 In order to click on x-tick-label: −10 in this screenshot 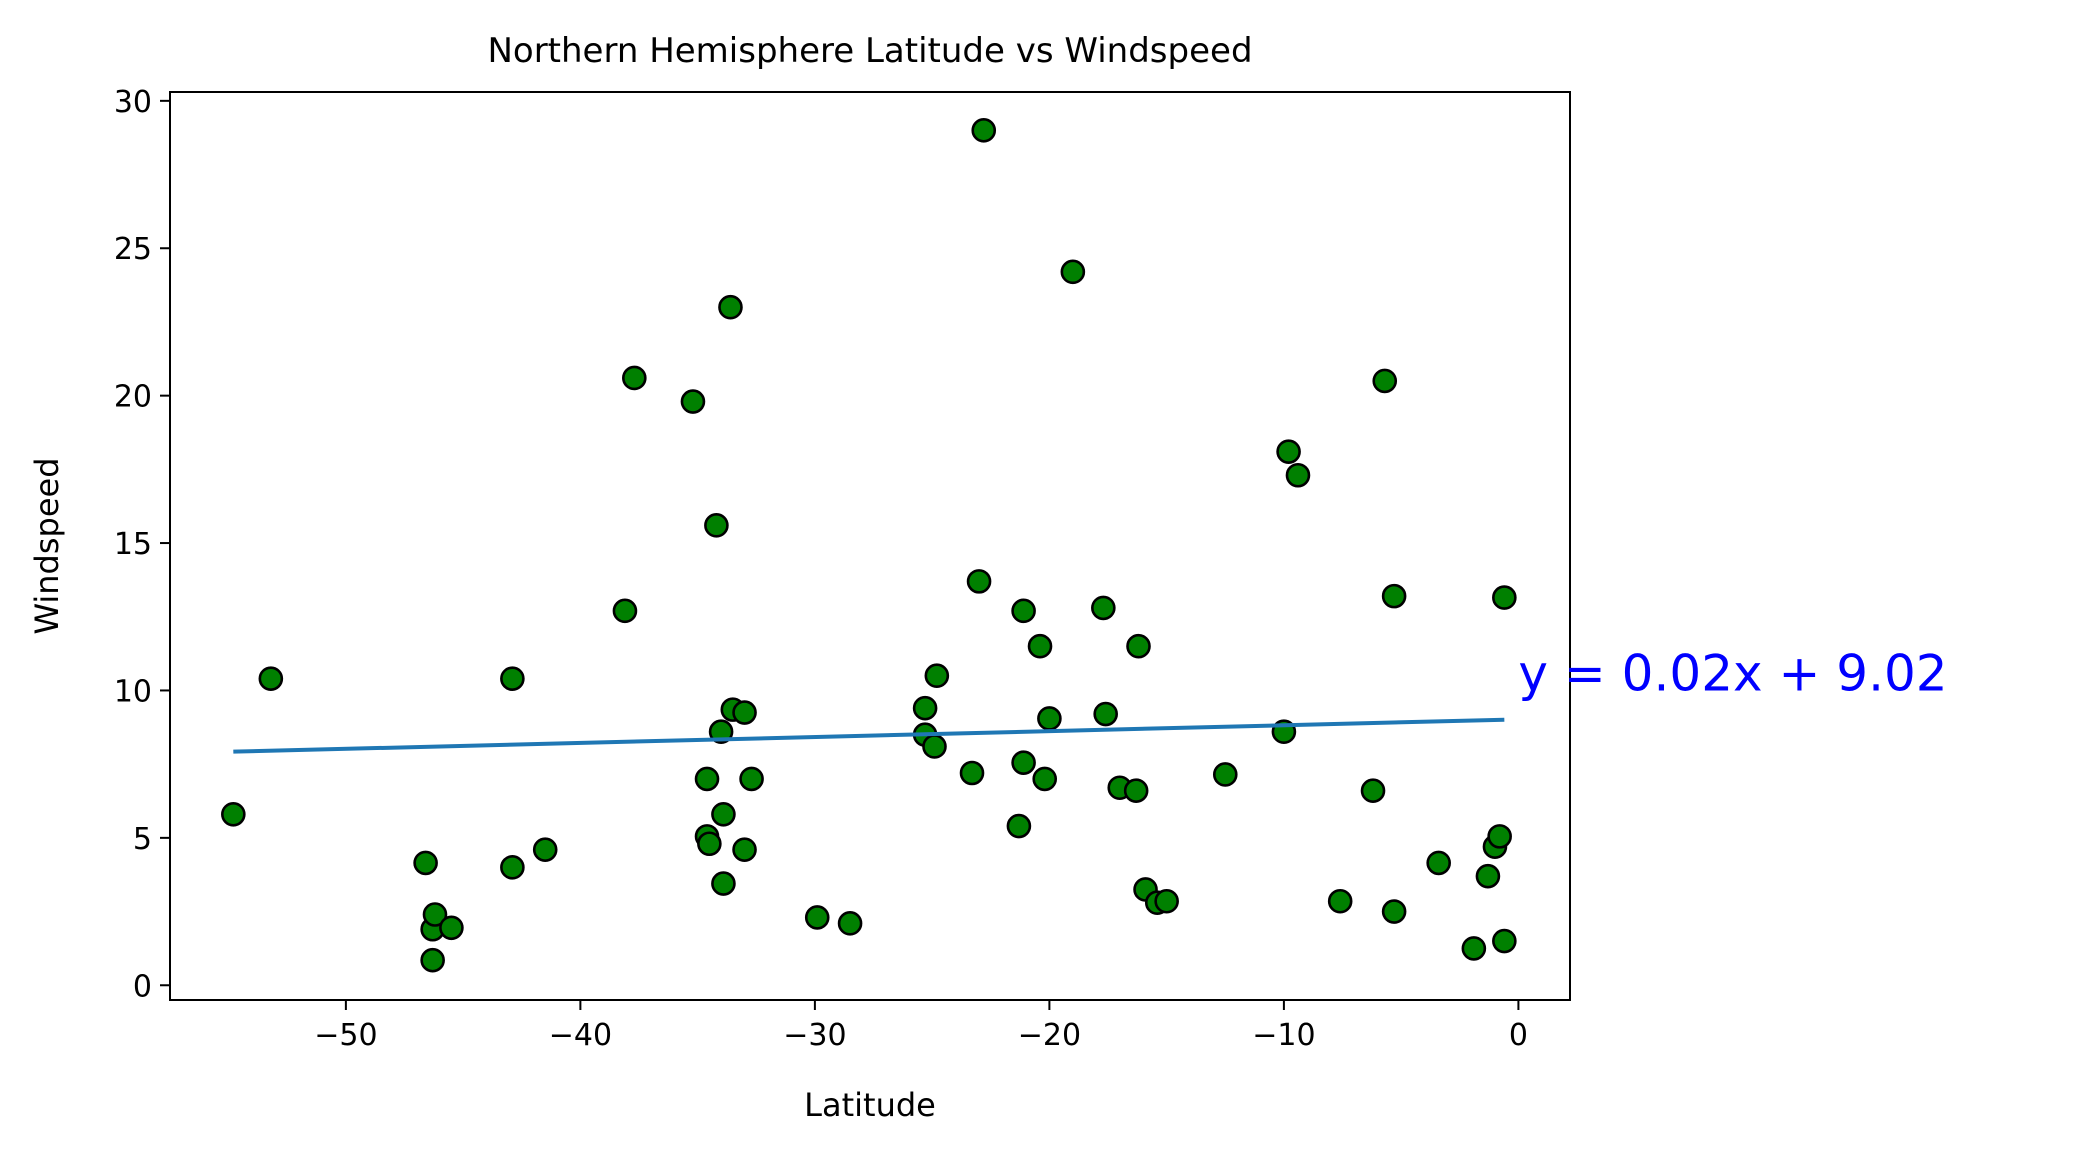, I will do `click(1283, 1035)`.